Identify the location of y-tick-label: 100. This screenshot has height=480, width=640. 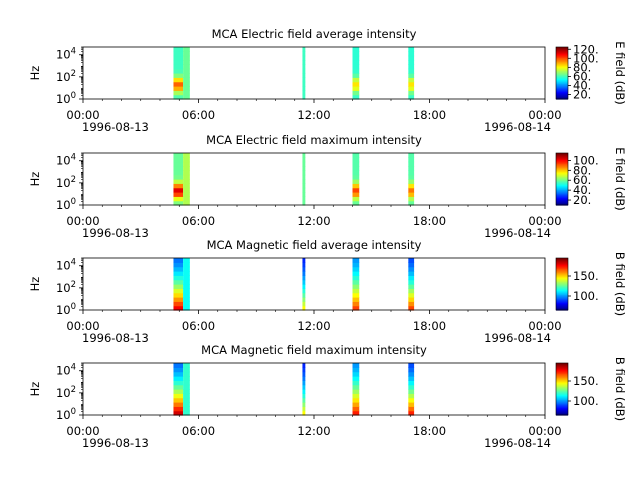
(66, 414).